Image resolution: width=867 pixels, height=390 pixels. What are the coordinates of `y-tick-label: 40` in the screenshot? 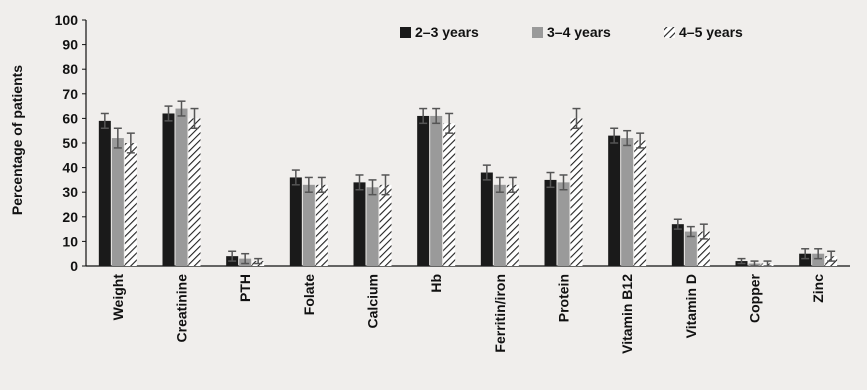 It's located at (70, 168).